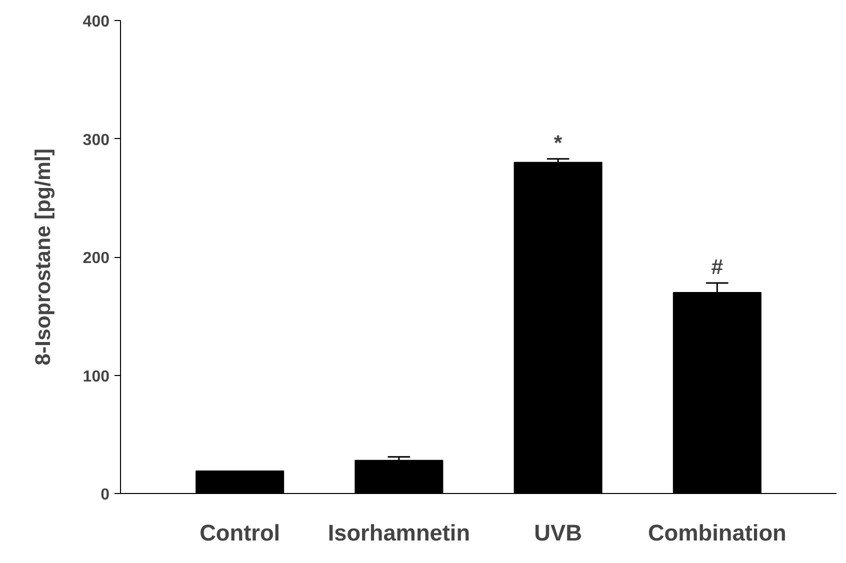 This screenshot has width=846, height=563. I want to click on annotation: *, so click(558, 142).